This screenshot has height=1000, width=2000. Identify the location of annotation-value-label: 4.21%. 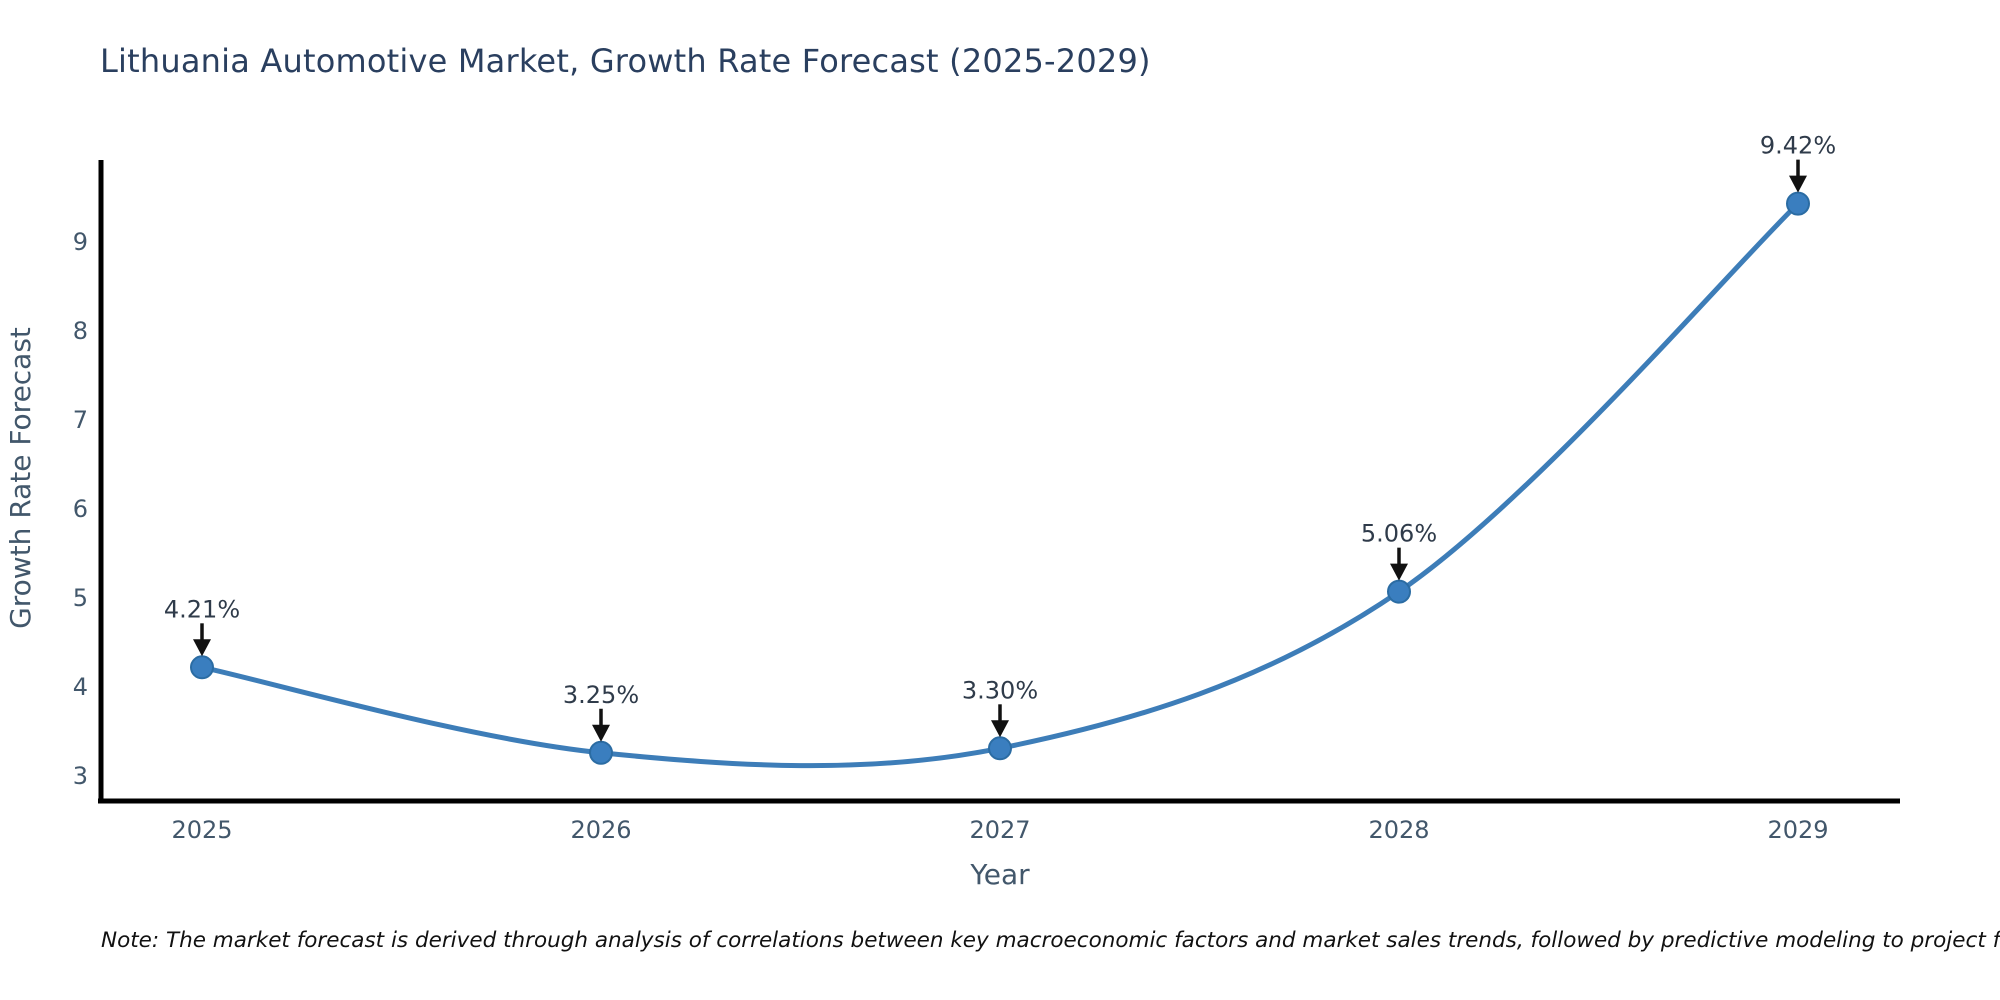
(202, 609).